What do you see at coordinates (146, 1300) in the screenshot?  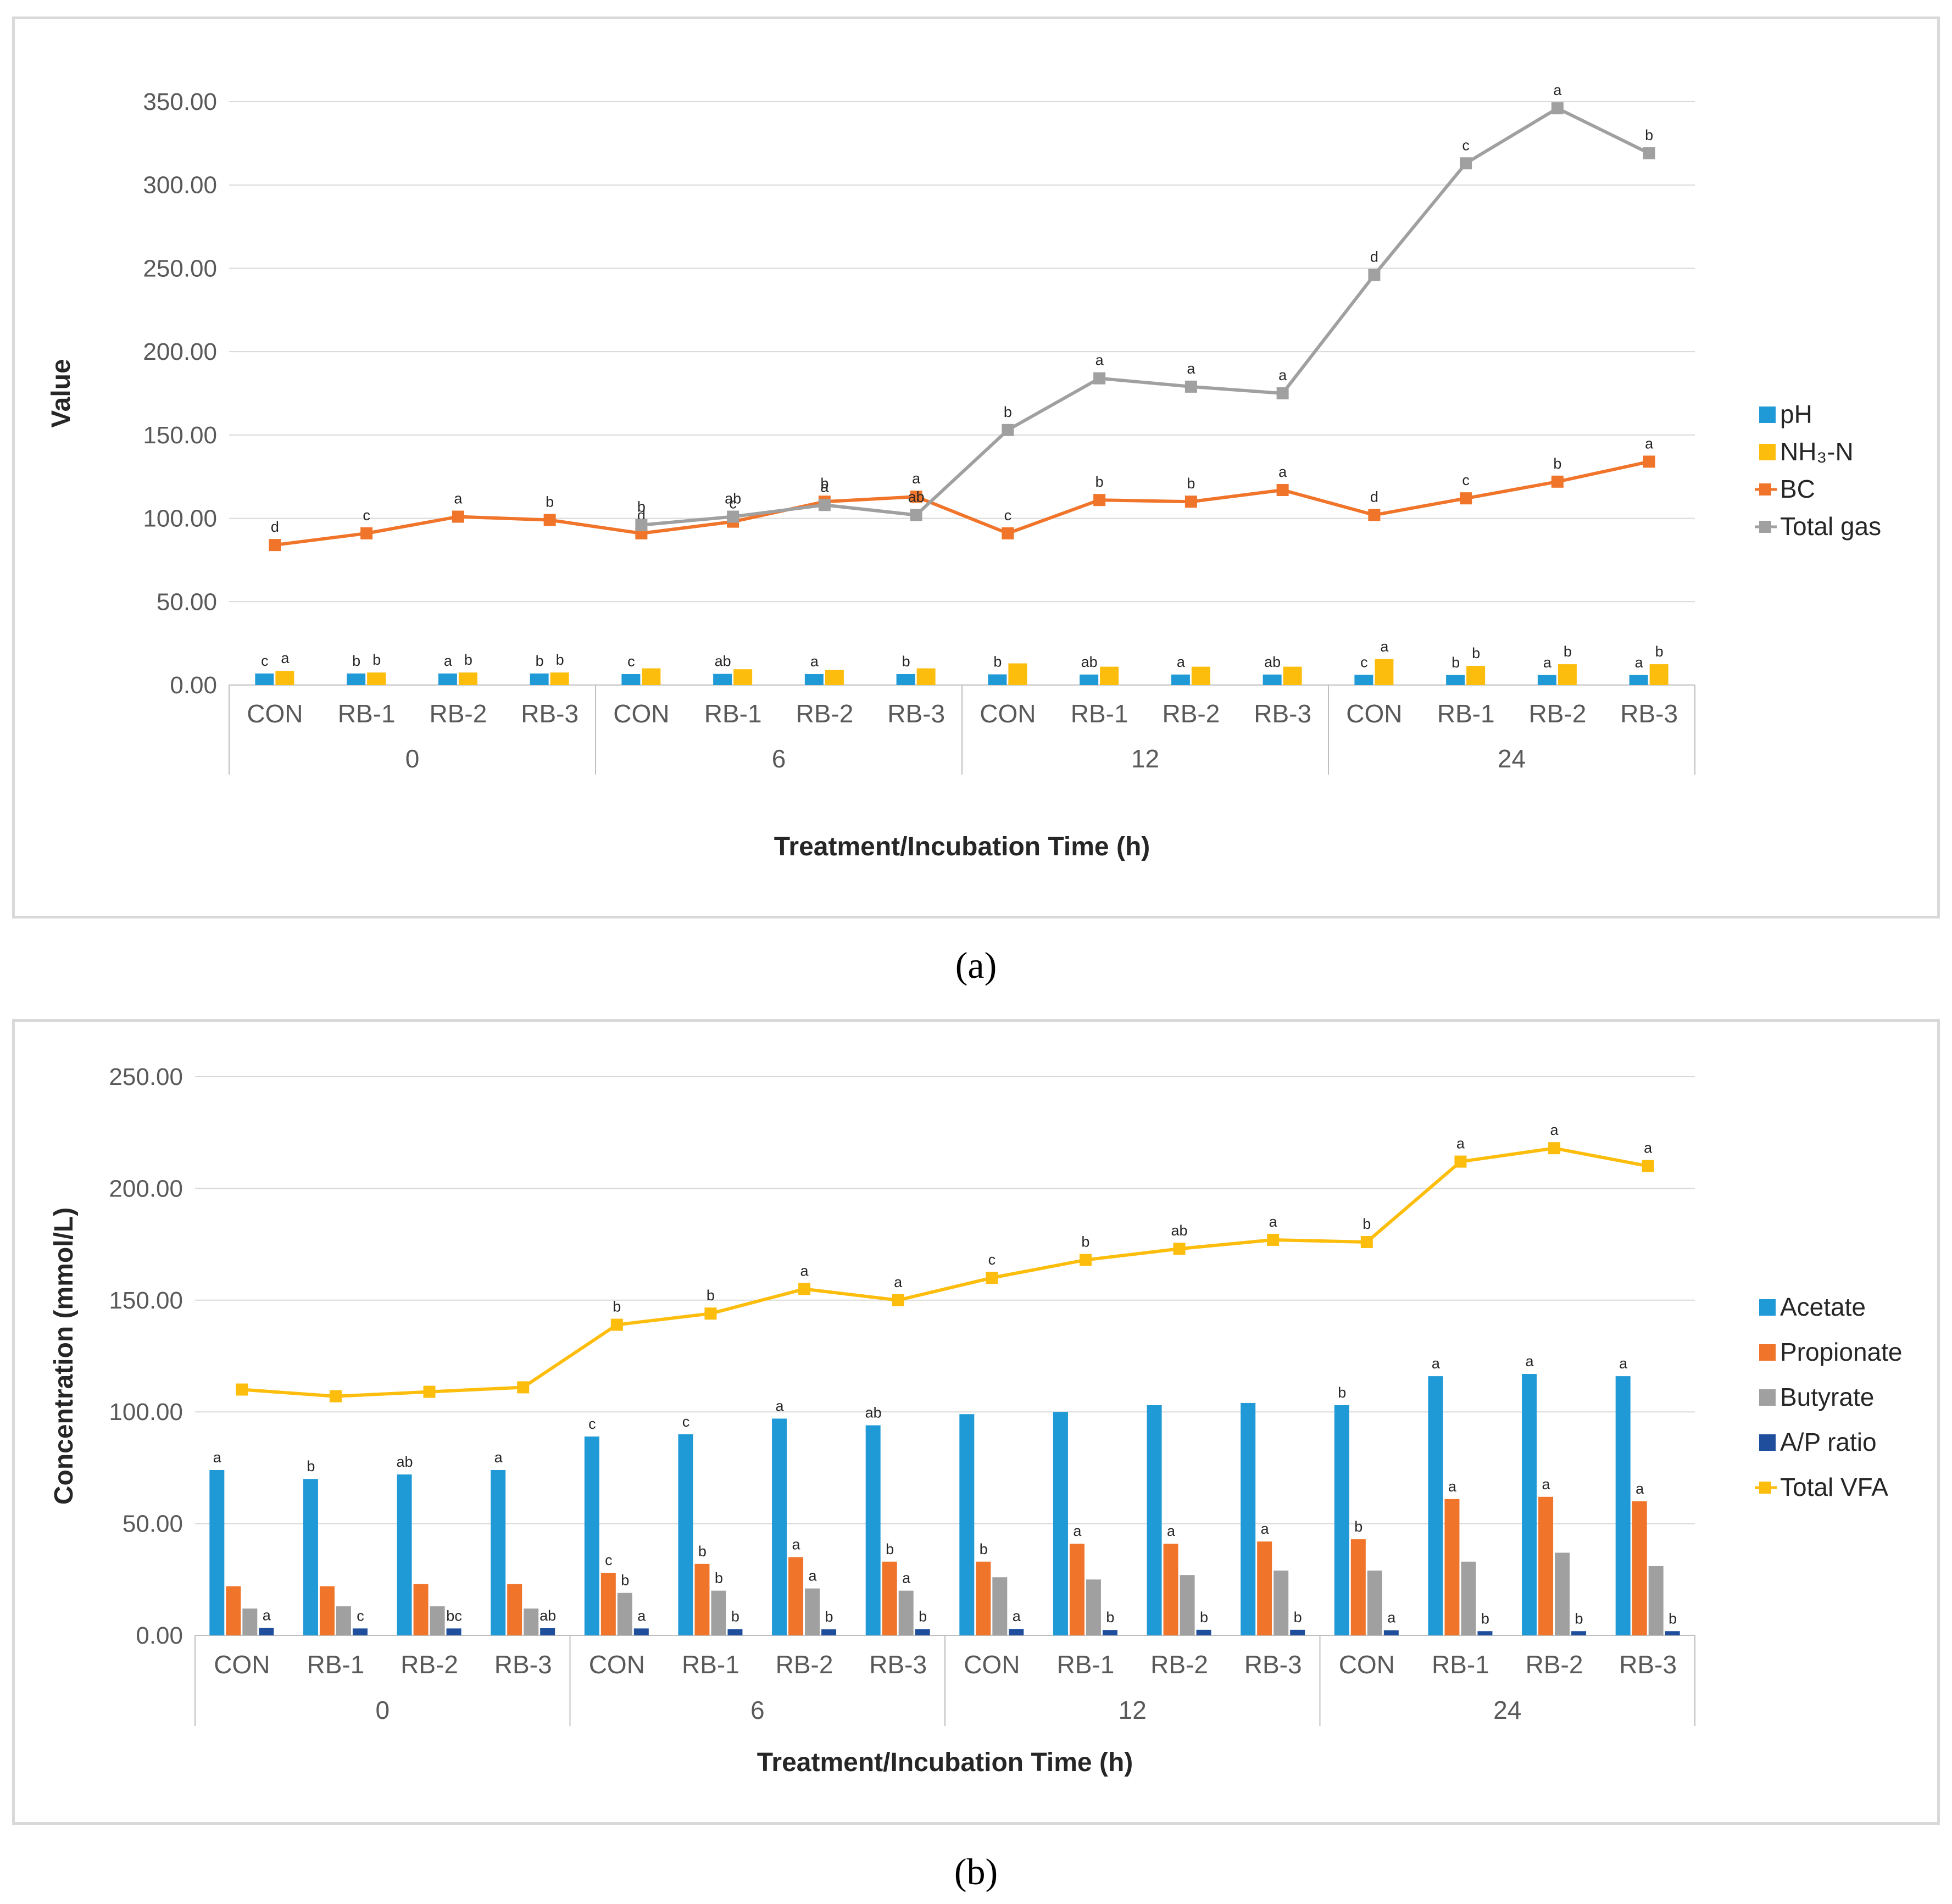 I see `y-tick-label: 150.00` at bounding box center [146, 1300].